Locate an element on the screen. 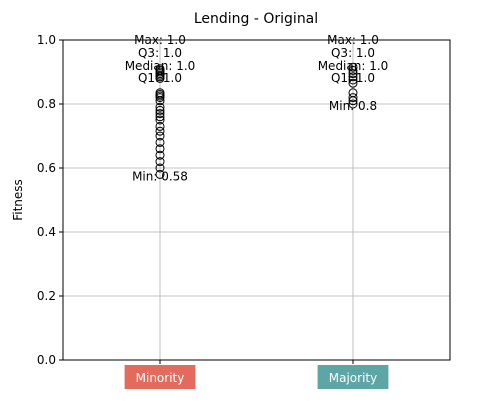  min-label: Min: 0.8 is located at coordinates (353, 106).